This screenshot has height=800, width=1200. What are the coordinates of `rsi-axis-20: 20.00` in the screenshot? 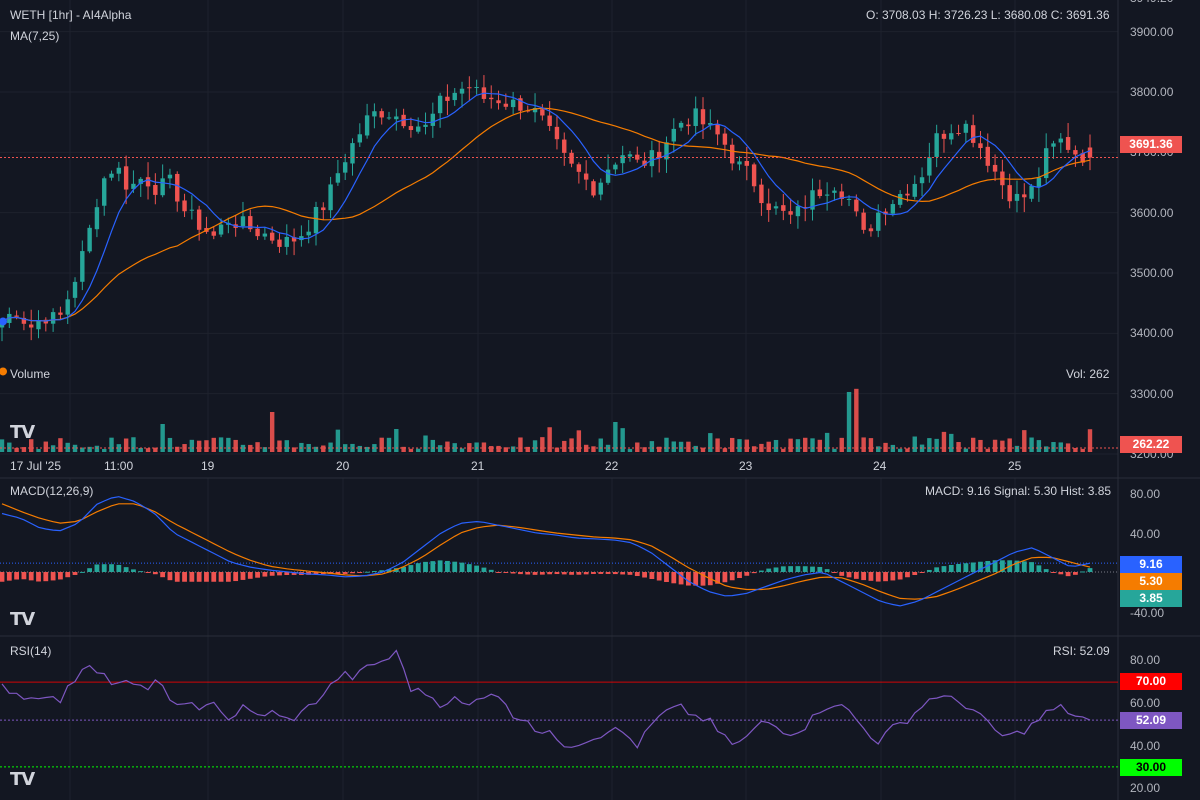 It's located at (1145, 788).